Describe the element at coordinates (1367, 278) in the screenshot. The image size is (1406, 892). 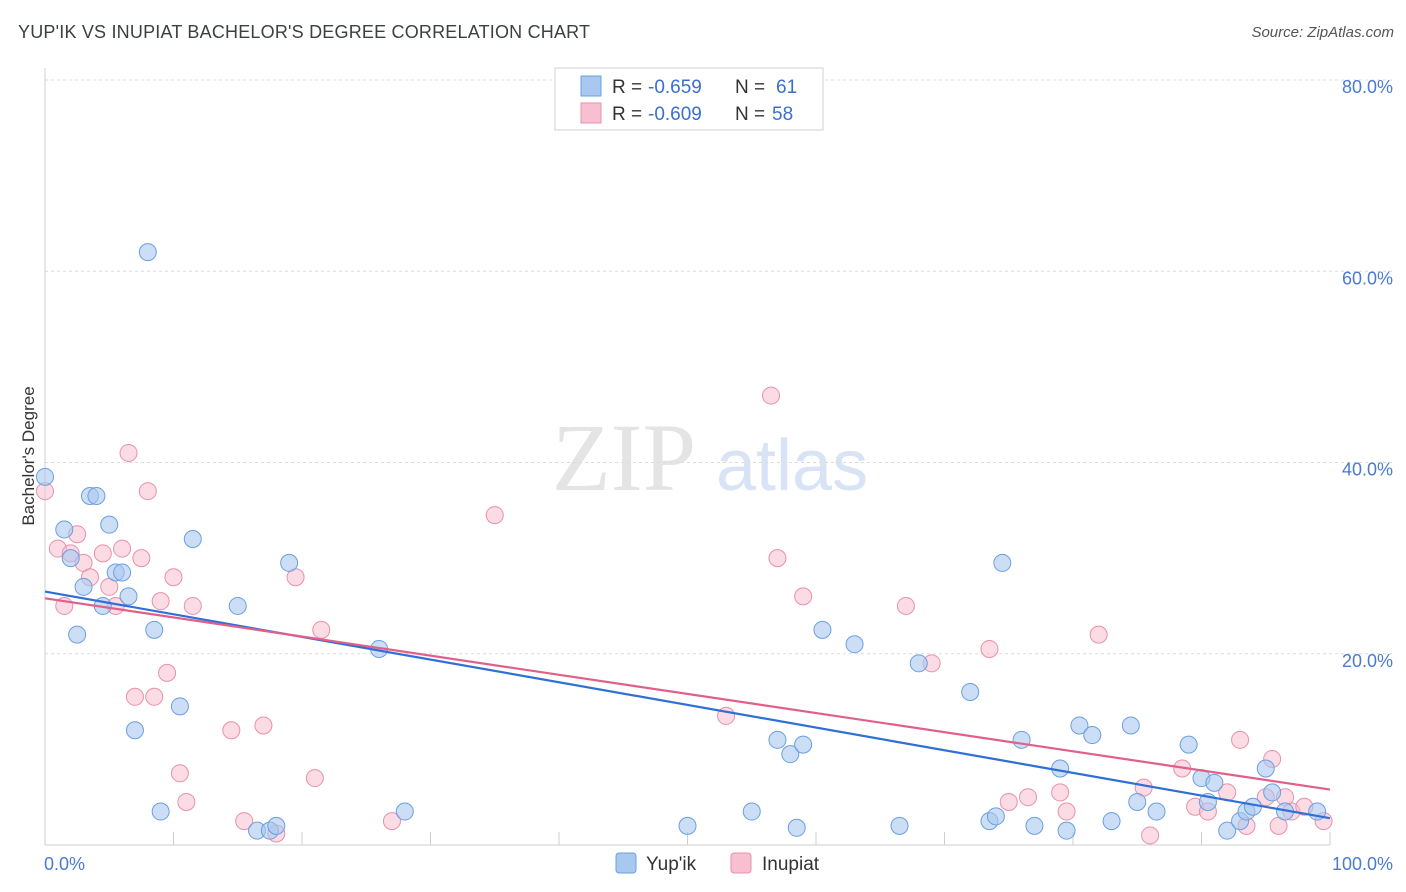
I see `y-tick-label: 60.0%` at that location.